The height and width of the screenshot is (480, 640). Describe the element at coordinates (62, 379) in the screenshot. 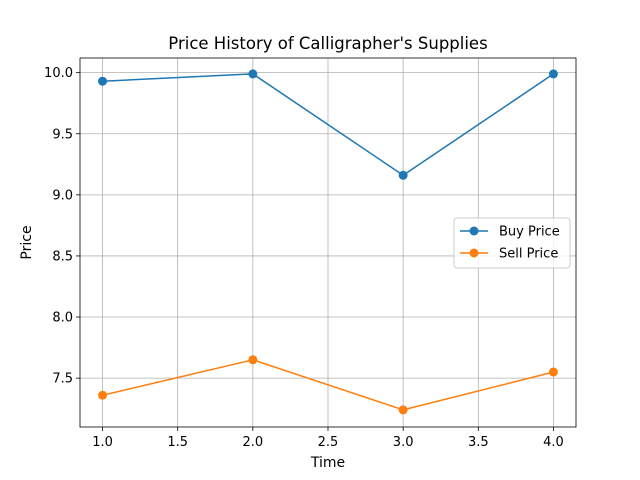

I see `y-tick-label: 7.5` at that location.